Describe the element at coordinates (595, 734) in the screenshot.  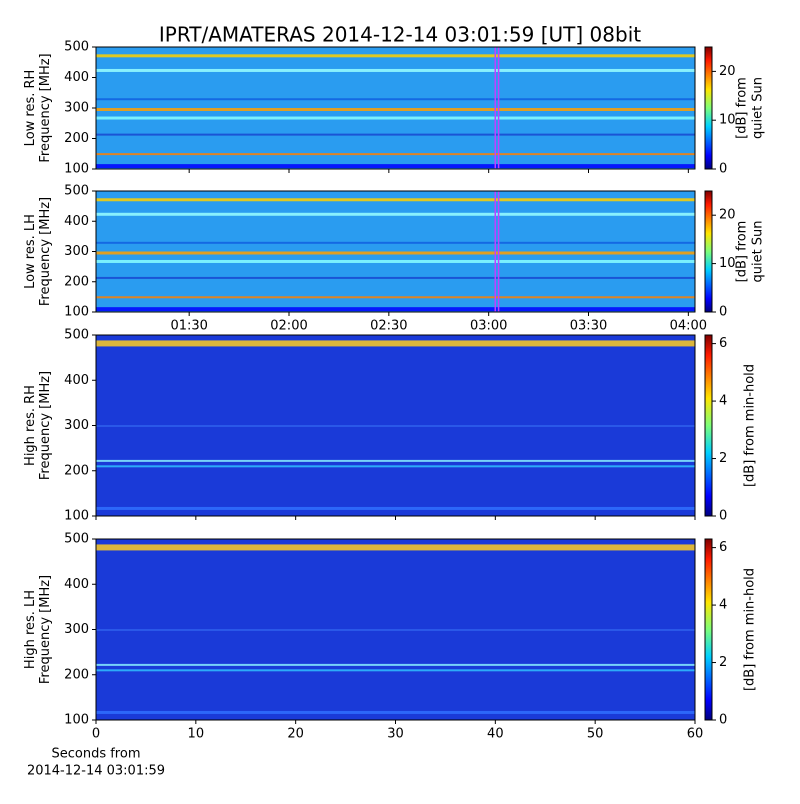
I see `x-tick-label: 50` at that location.